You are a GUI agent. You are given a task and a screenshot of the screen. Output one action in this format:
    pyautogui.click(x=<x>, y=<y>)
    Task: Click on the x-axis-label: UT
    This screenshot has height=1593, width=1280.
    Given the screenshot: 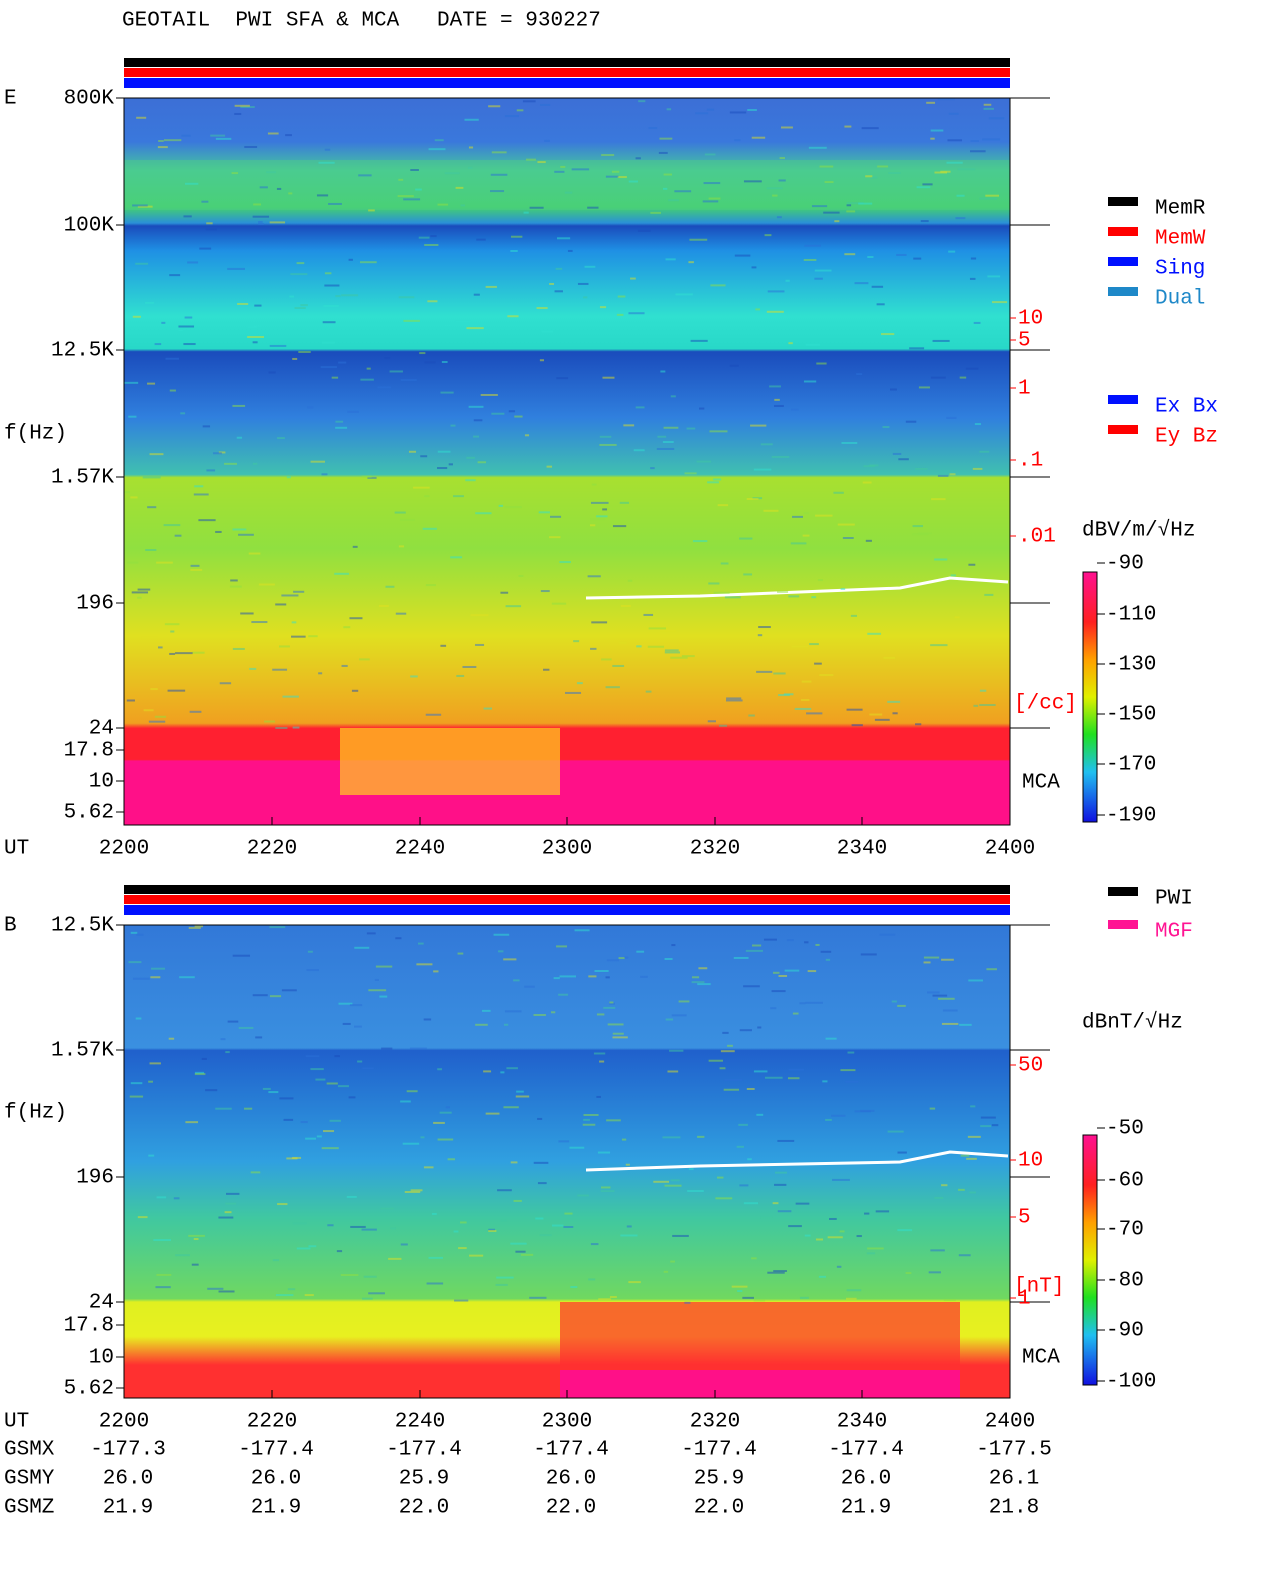 What is the action you would take?
    pyautogui.click(x=16, y=1422)
    